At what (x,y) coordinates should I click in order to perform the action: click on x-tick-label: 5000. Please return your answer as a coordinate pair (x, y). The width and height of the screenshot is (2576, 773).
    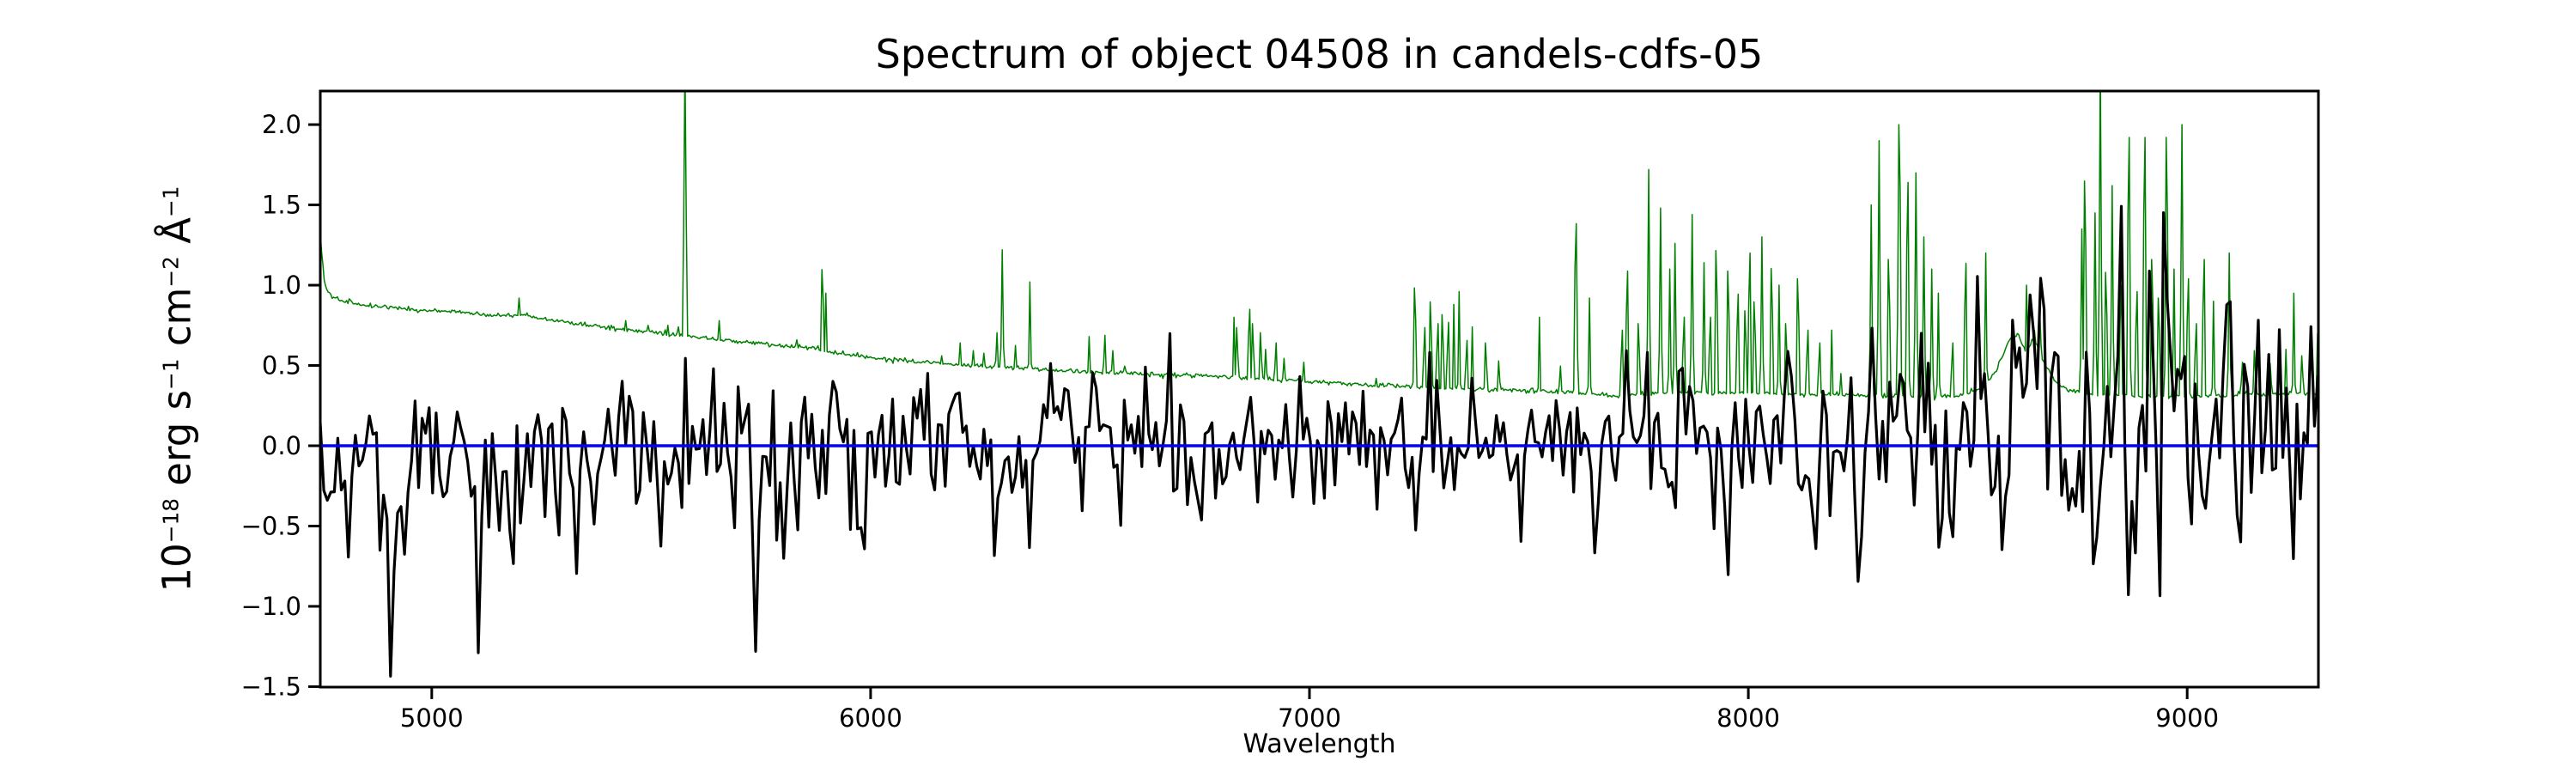
    Looking at the image, I should click on (432, 718).